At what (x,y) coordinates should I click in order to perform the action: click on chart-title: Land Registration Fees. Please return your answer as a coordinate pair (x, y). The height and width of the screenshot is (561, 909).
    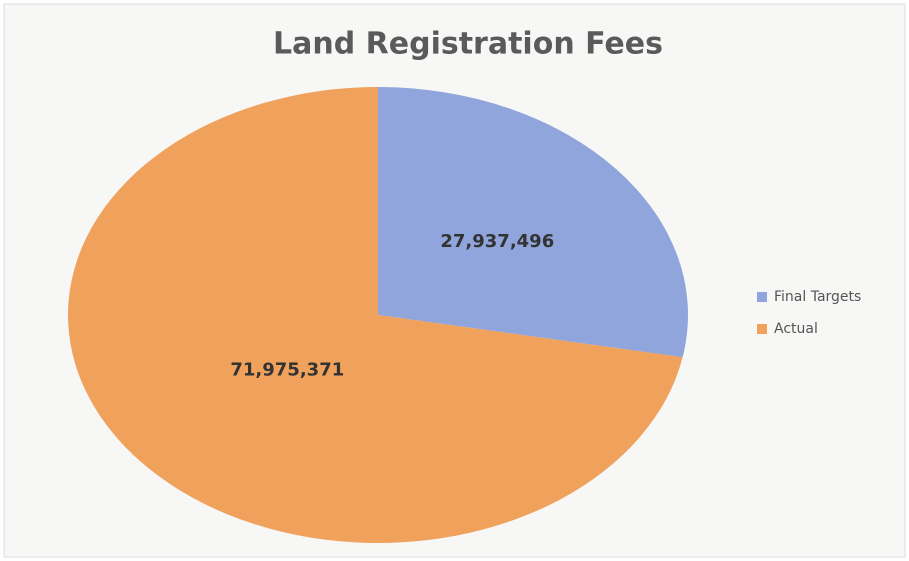
    Looking at the image, I should click on (468, 44).